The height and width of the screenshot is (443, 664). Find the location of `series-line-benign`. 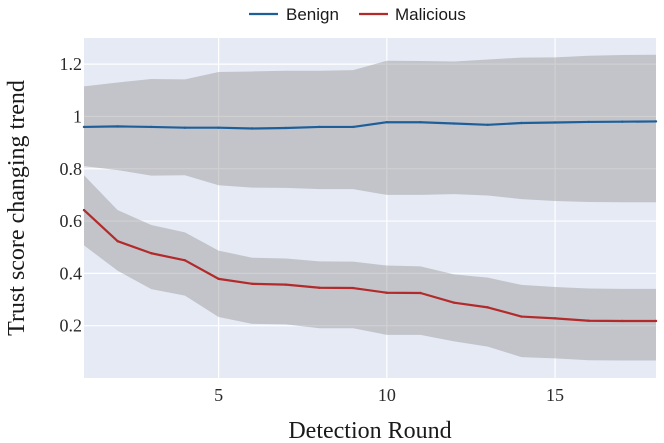

series-line-benign is located at coordinates (370, 125).